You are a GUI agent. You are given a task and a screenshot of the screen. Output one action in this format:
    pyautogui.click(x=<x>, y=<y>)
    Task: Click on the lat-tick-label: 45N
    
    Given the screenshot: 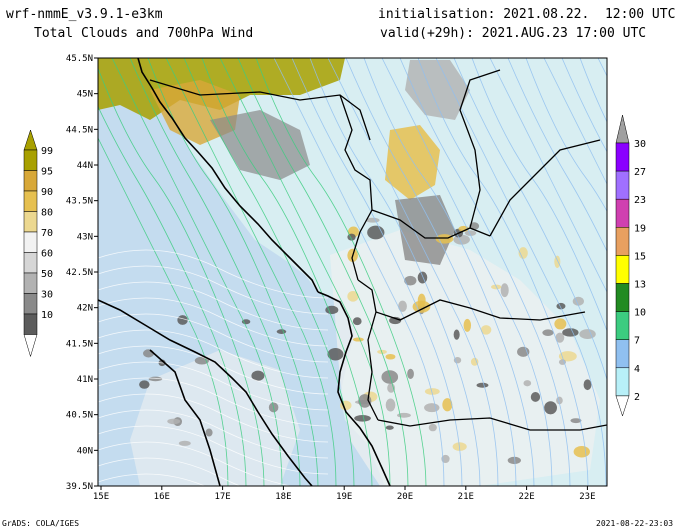 What is the action you would take?
    pyautogui.click(x=85, y=95)
    